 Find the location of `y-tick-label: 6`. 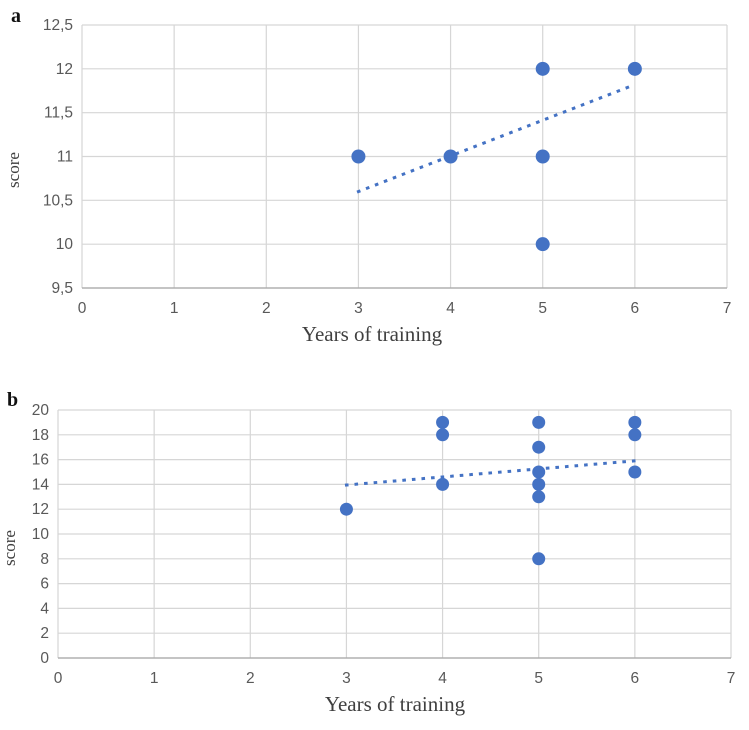

y-tick-label: 6 is located at coordinates (44, 584).